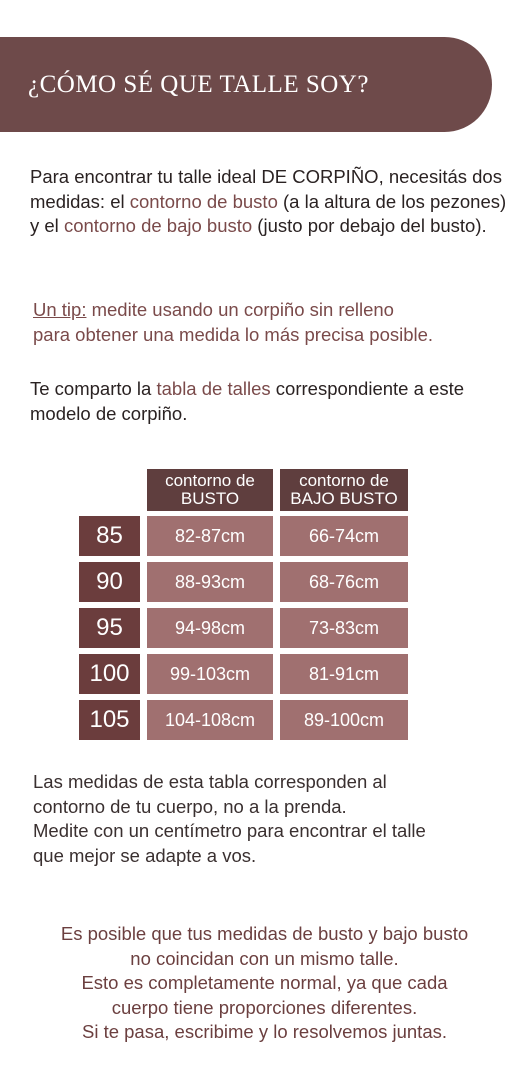 Image resolution: width=529 pixels, height=1080 pixels. What do you see at coordinates (264, 958) in the screenshot?
I see `closing-line: no coincidan con un mismo talle.` at bounding box center [264, 958].